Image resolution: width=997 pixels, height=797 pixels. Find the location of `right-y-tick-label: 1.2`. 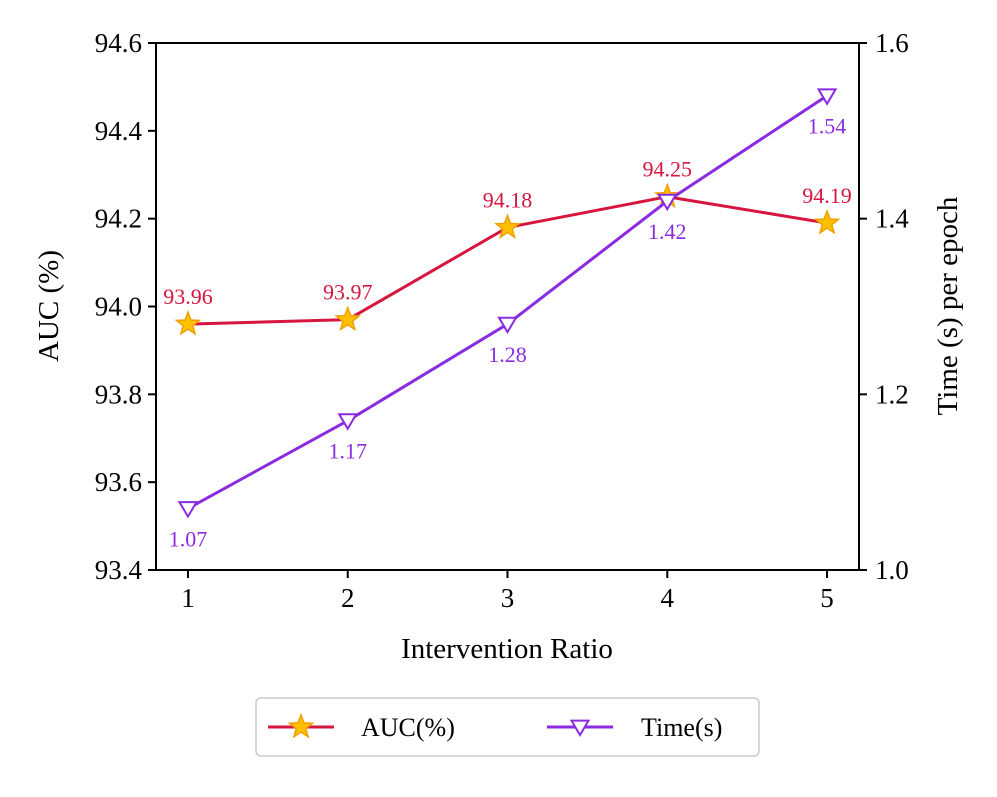

right-y-tick-label: 1.2 is located at coordinates (892, 394).